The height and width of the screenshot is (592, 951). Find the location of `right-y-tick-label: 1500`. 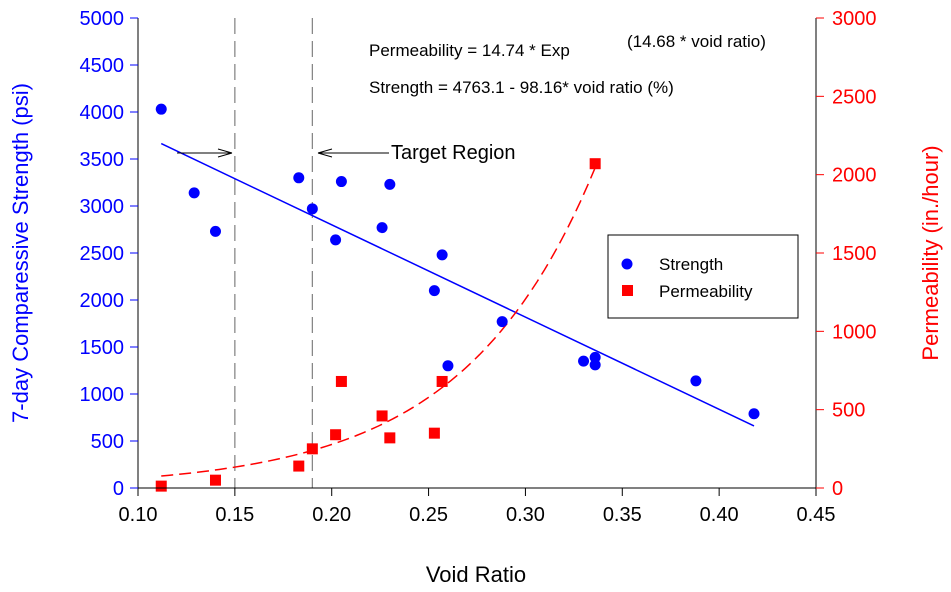

right-y-tick-label: 1500 is located at coordinates (854, 254).